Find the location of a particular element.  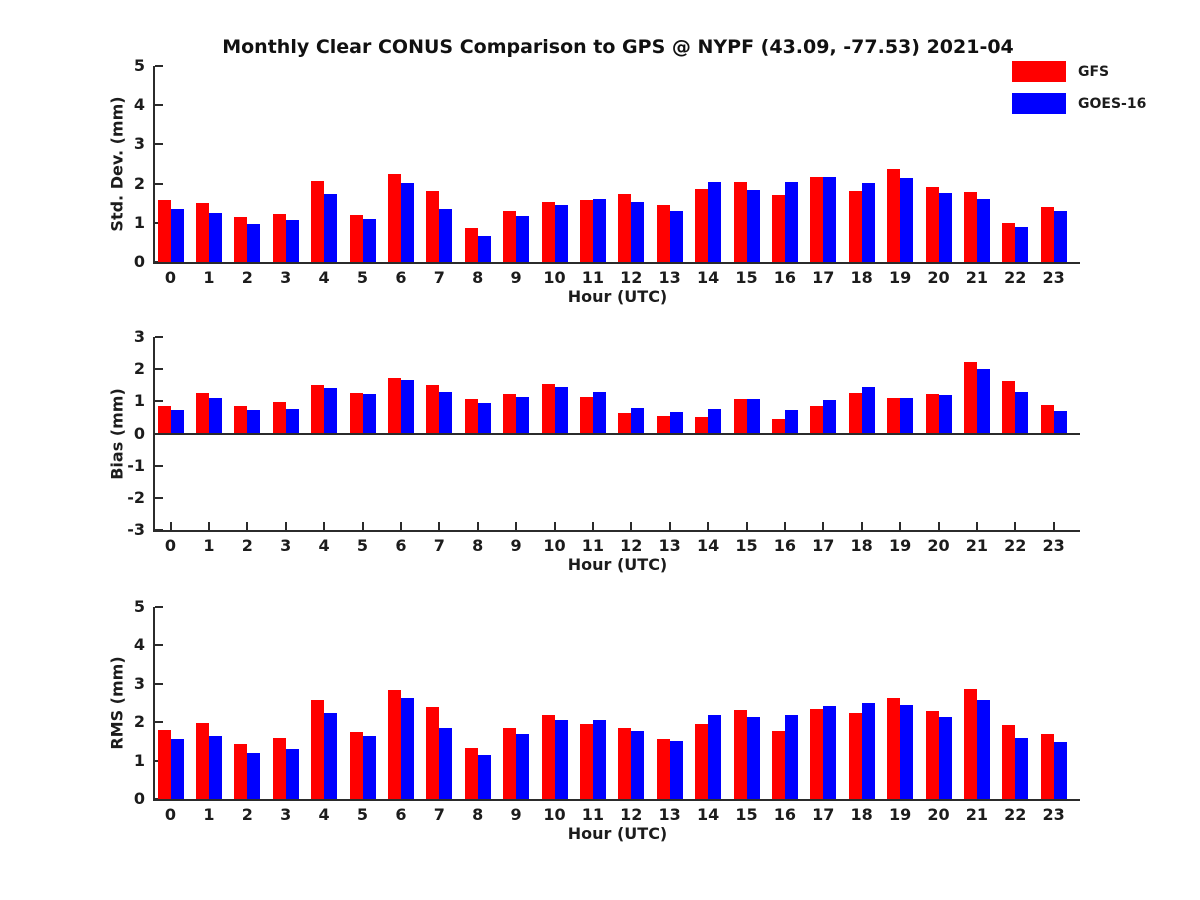

legend-label-gfs: GFS is located at coordinates (1094, 71).